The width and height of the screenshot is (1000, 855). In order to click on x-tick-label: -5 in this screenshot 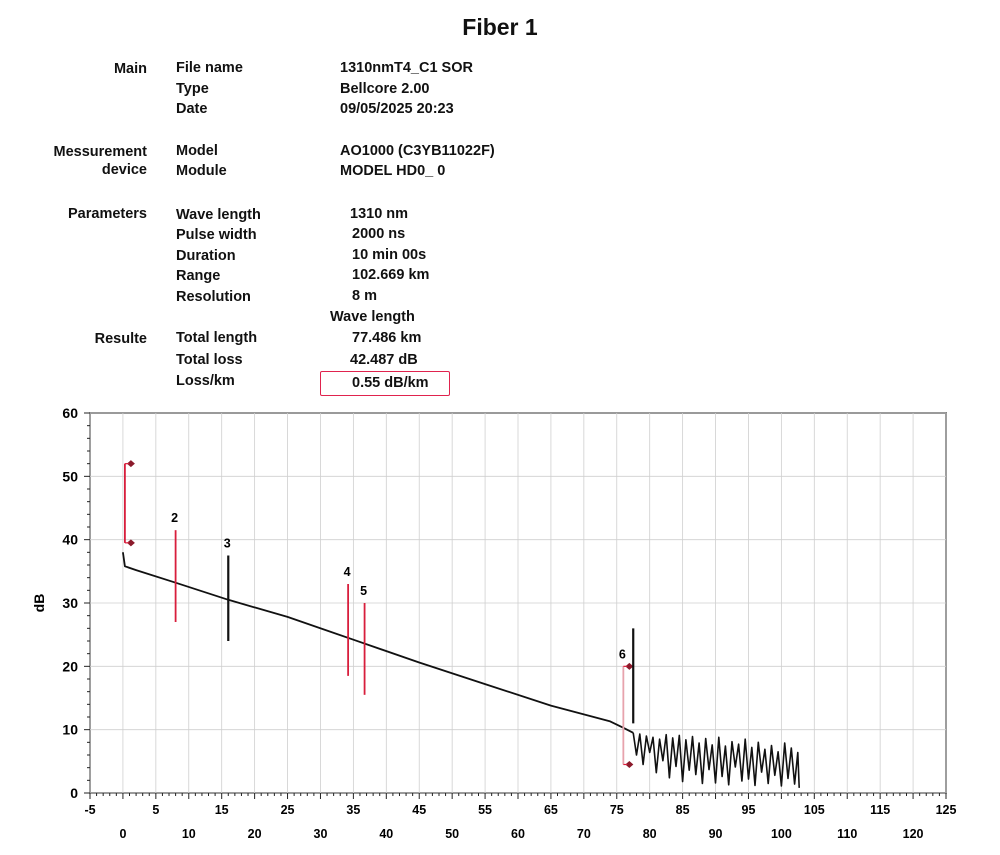, I will do `click(89, 810)`.